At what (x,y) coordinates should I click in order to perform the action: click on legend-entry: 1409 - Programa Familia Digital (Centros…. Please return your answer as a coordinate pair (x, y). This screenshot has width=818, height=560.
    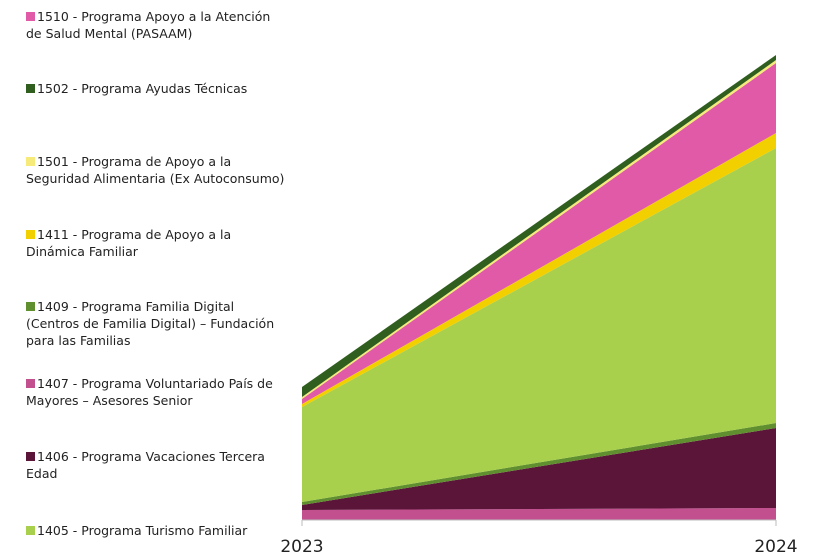
    Looking at the image, I should click on (157, 323).